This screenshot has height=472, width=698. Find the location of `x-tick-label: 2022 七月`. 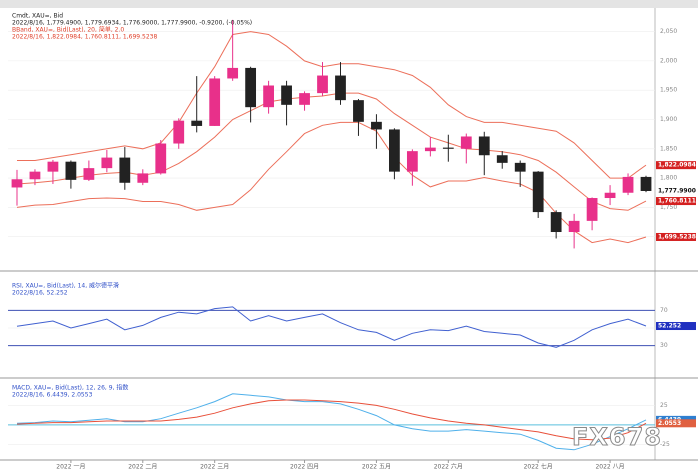

x-tick-label: 2022 七月 is located at coordinates (538, 467).